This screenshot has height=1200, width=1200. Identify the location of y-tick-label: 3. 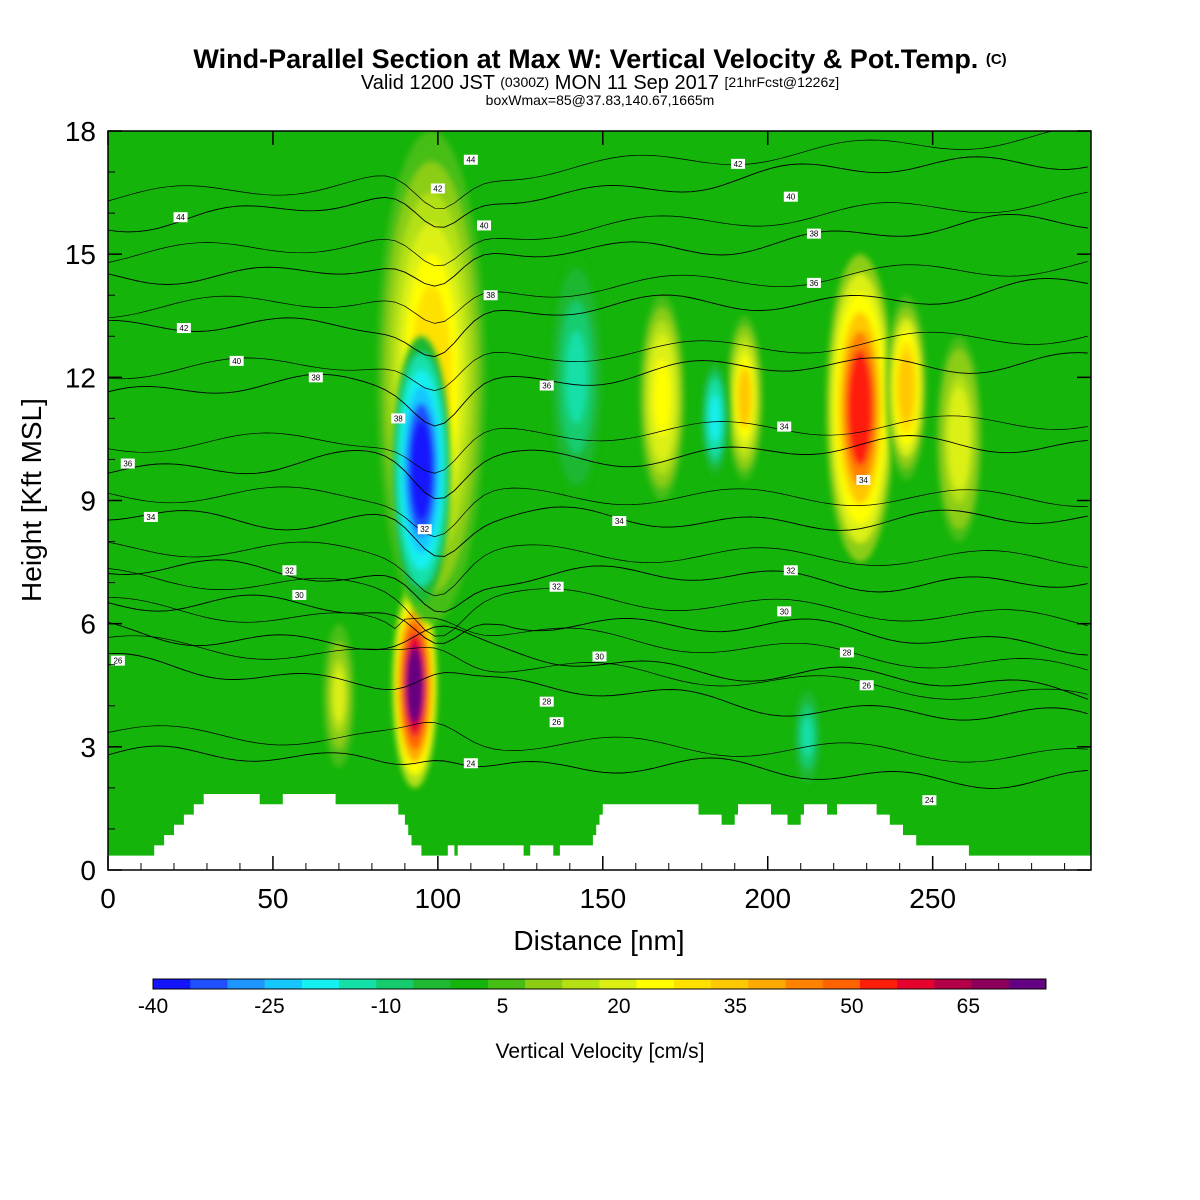
(88, 747).